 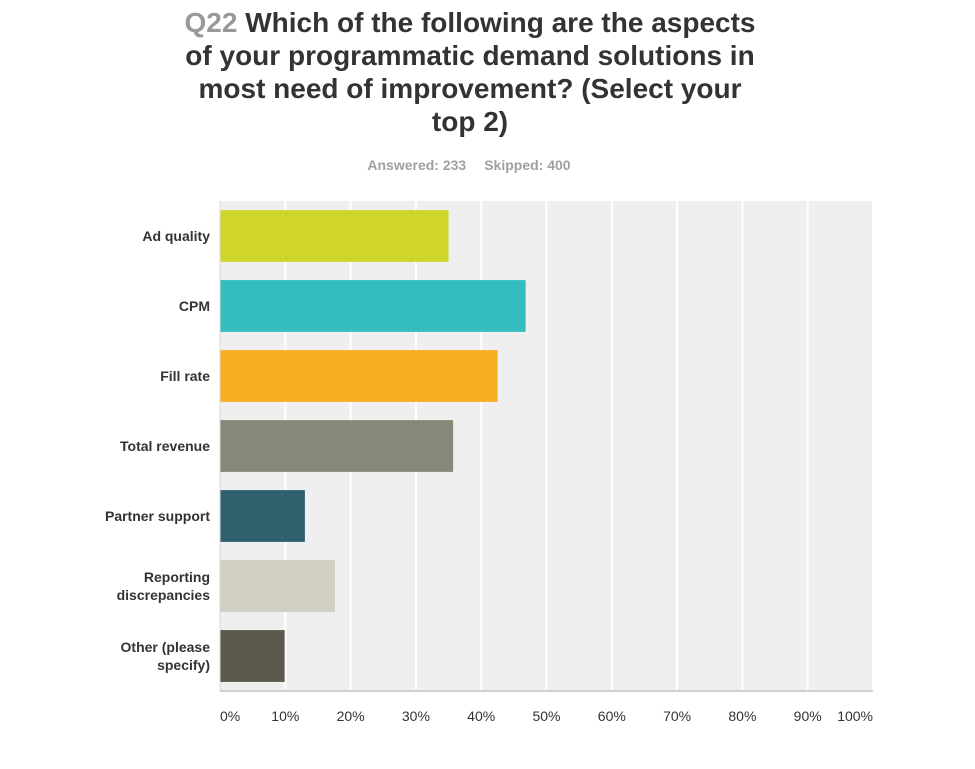 I want to click on x-tick-label: 10%, so click(x=285, y=716).